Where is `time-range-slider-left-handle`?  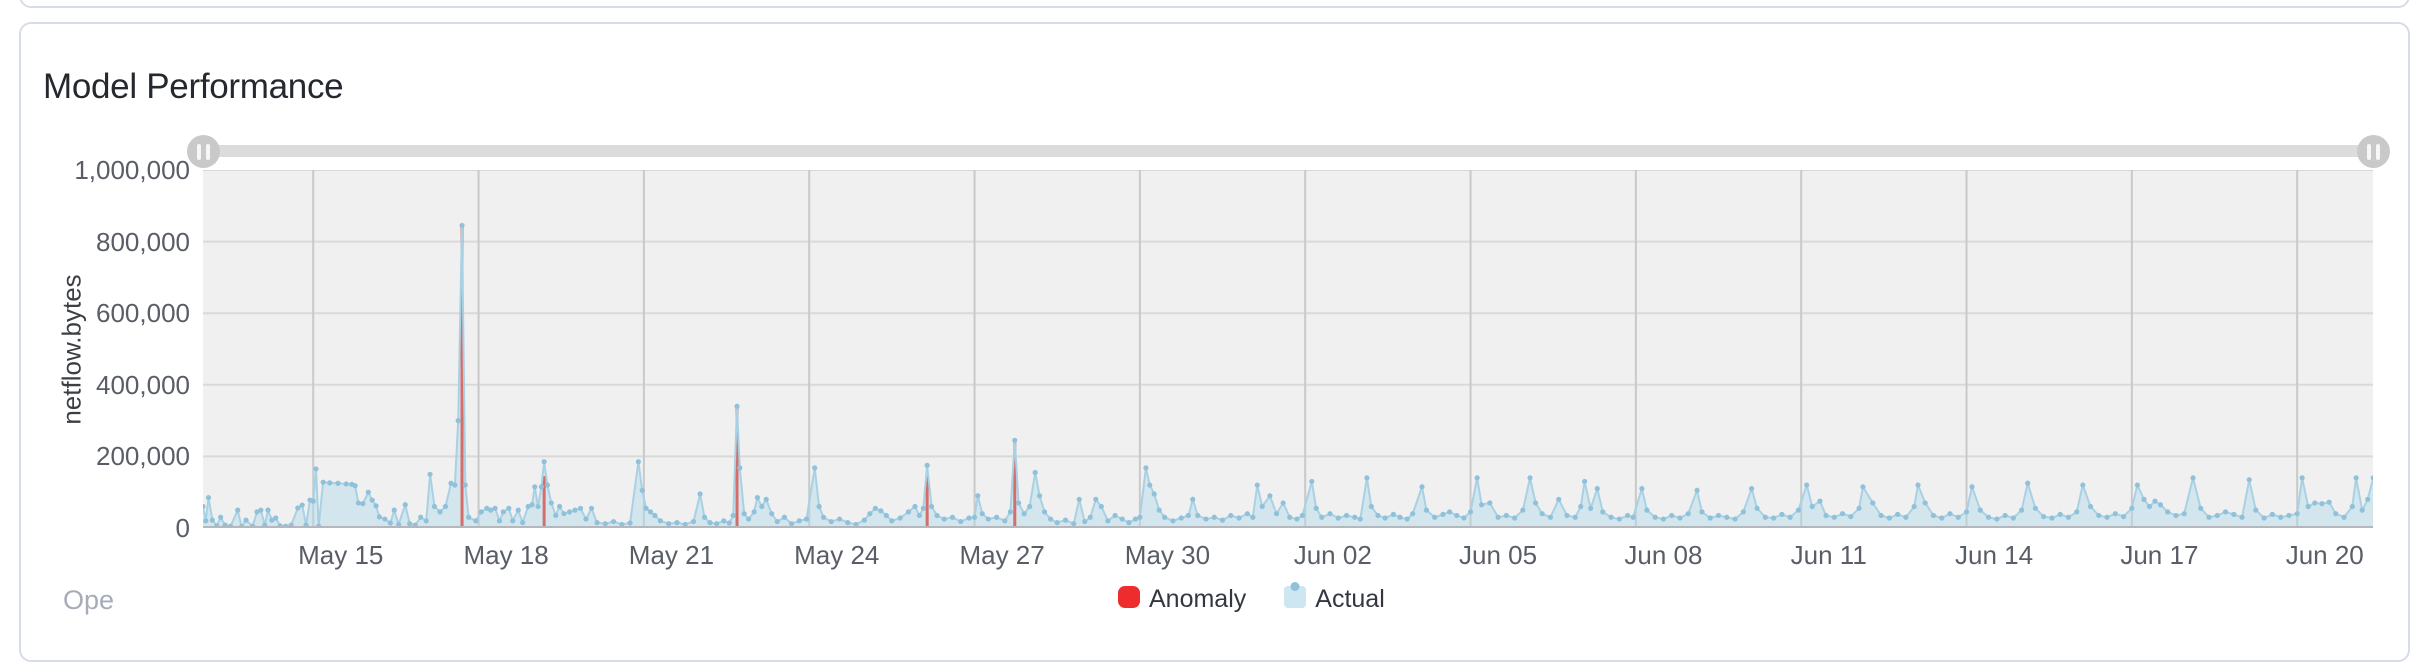 time-range-slider-left-handle is located at coordinates (203, 151).